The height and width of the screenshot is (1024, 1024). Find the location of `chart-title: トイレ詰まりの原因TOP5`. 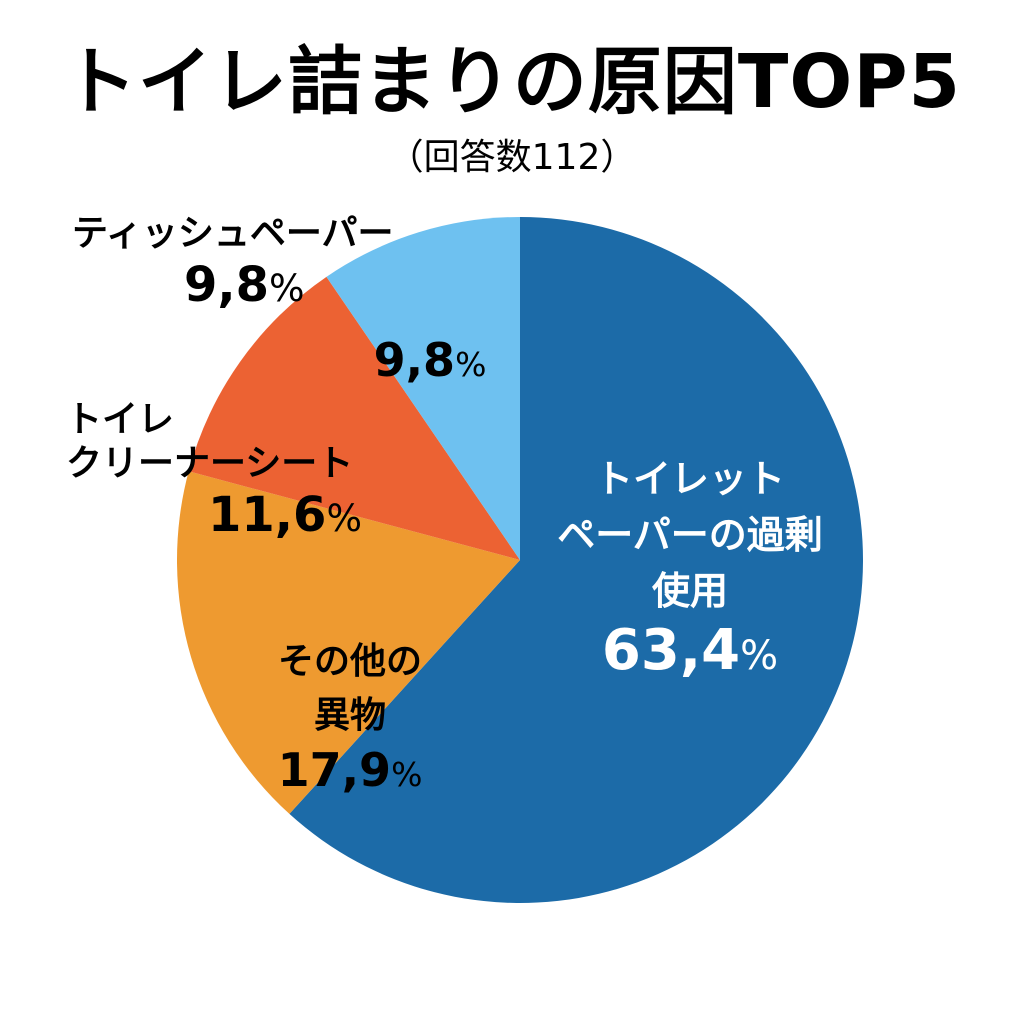

chart-title: トイレ詰まりの原因TOP5 is located at coordinates (512, 82).